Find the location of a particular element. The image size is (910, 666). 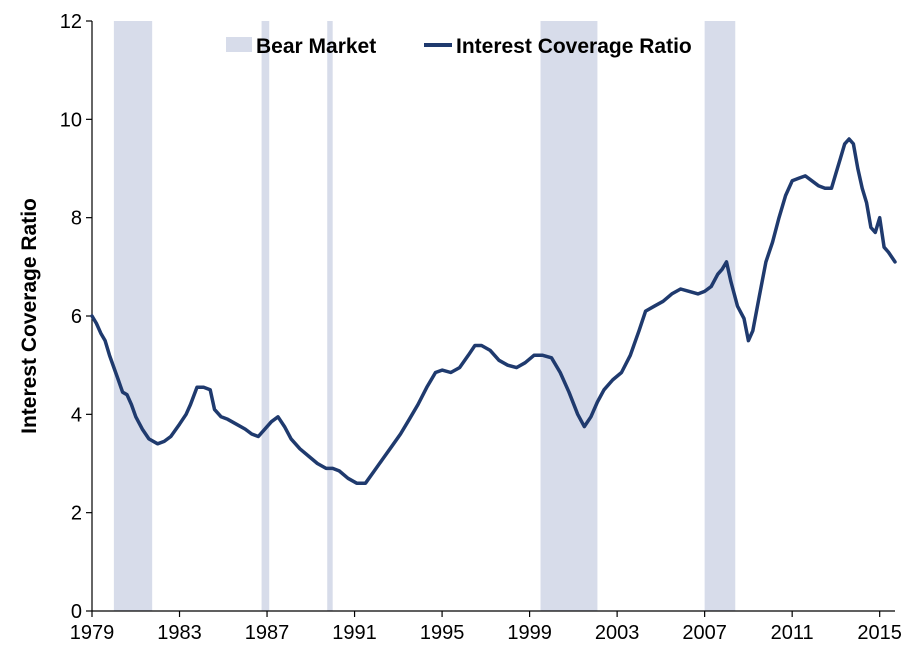

x-tick-label: 1983 is located at coordinates (179, 633).